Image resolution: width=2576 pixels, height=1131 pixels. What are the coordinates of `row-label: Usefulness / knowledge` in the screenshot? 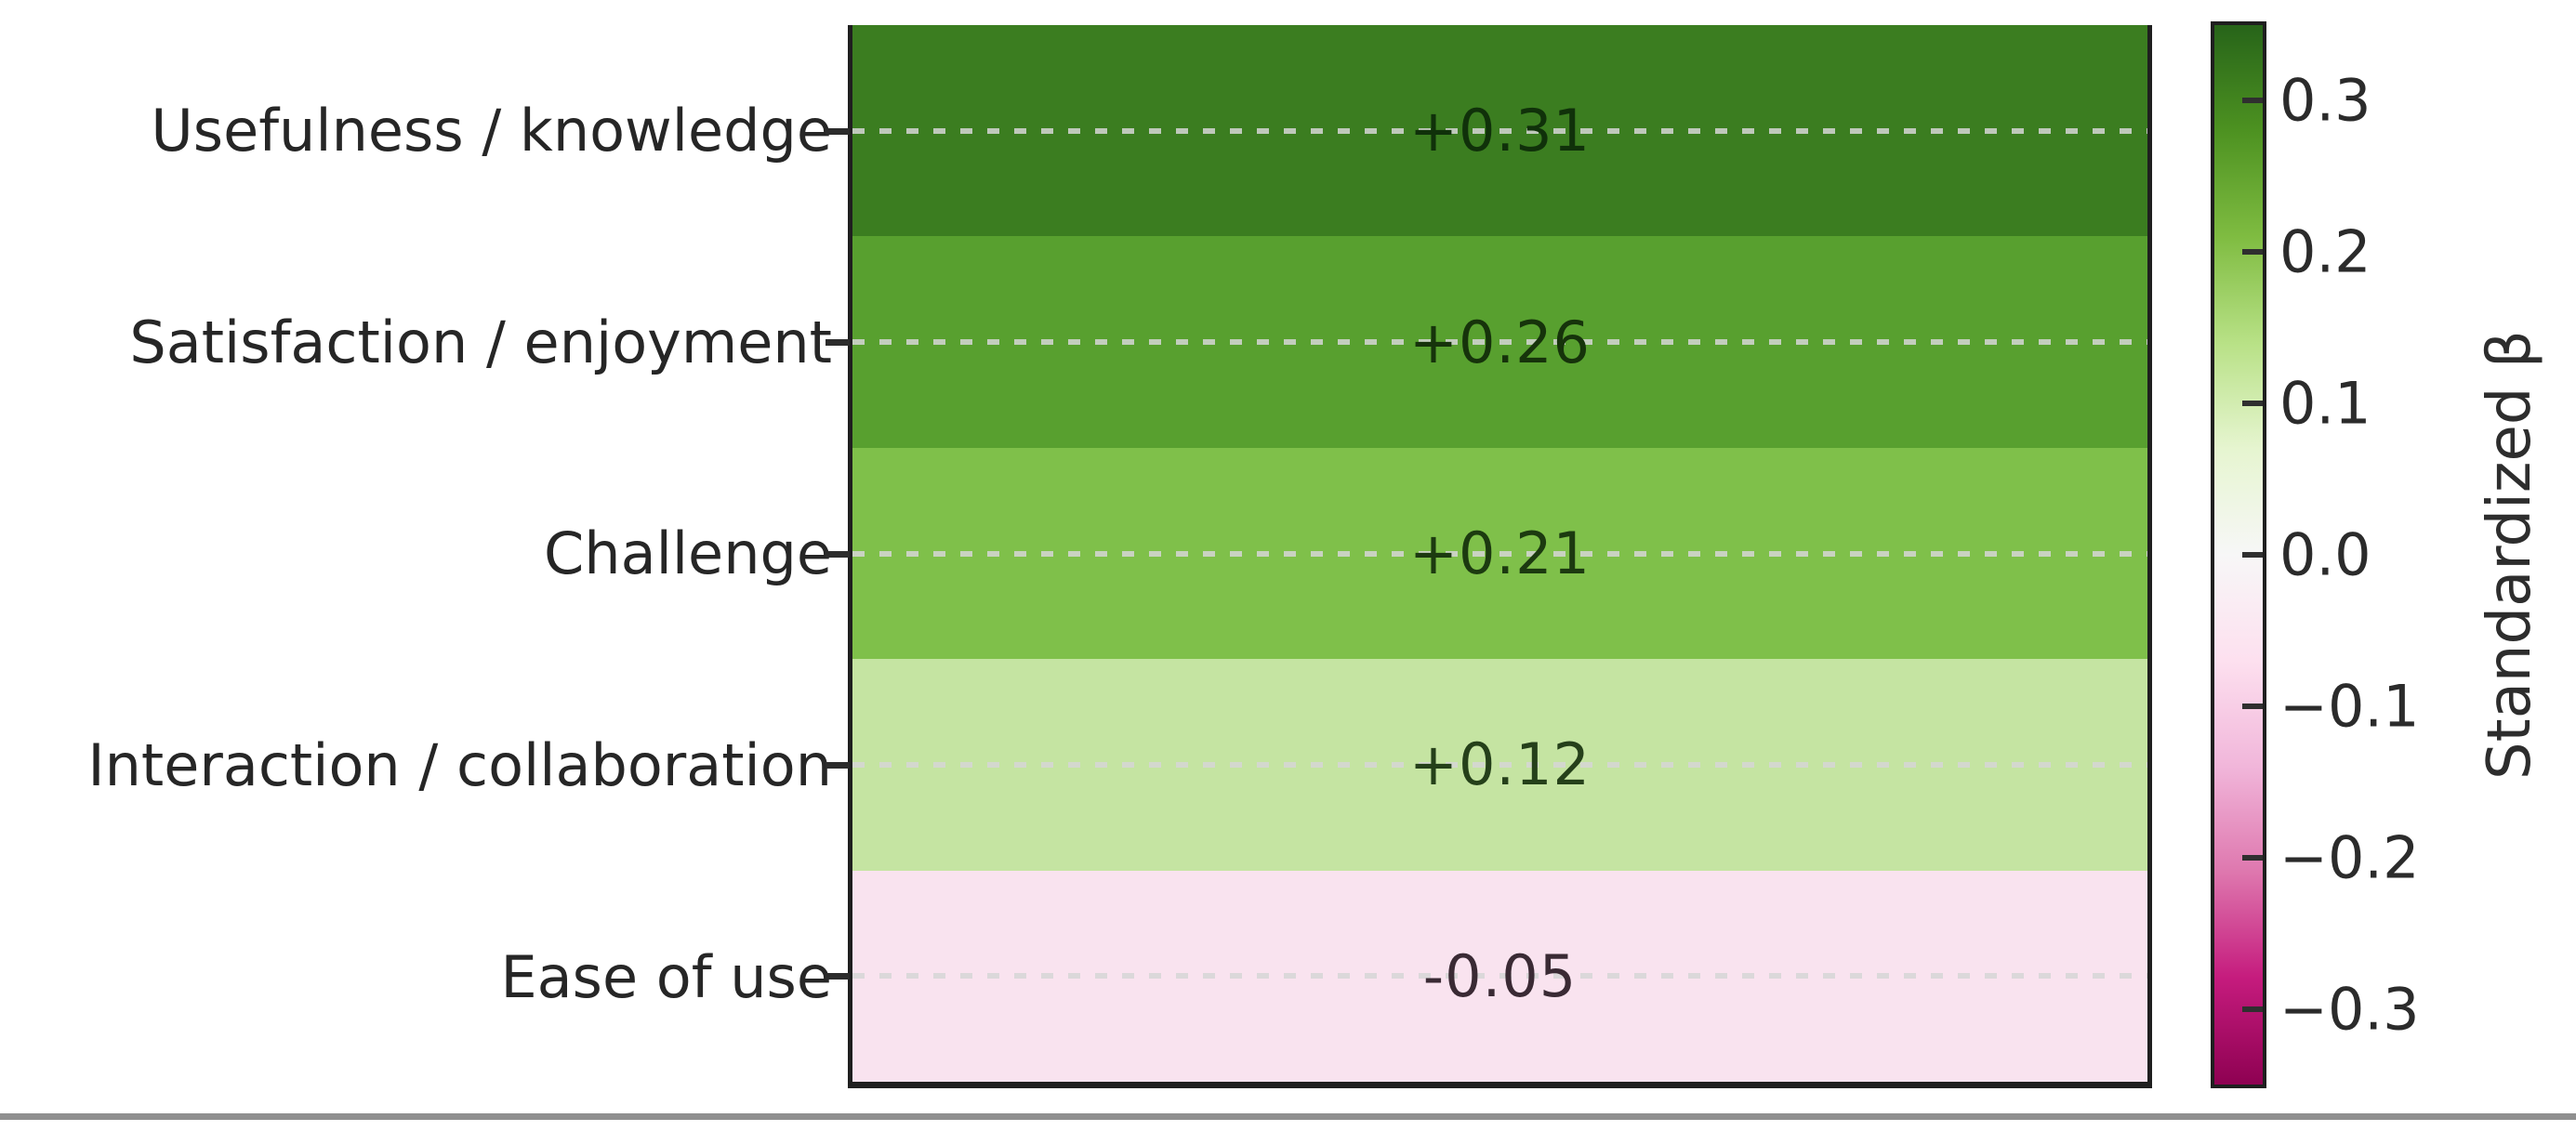 It's located at (491, 131).